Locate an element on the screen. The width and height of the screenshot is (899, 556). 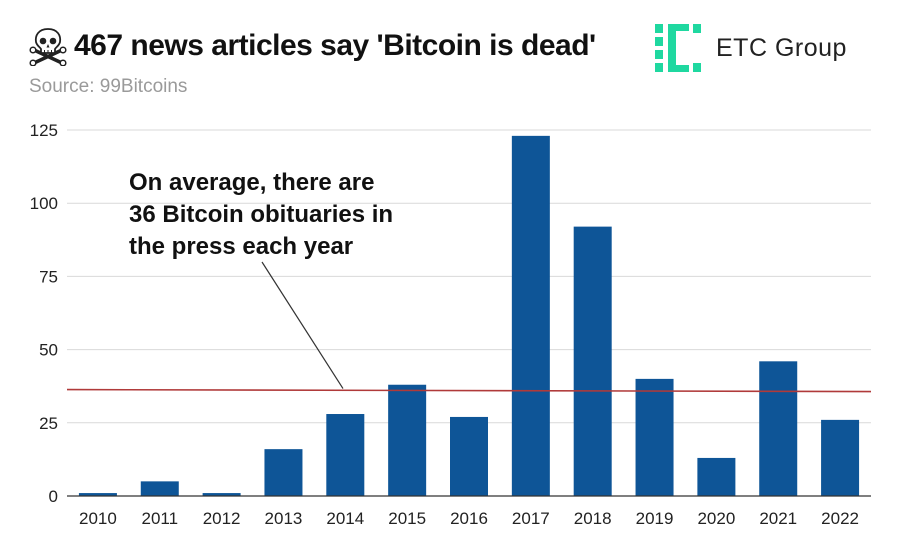
bar-2012 is located at coordinates (221, 494).